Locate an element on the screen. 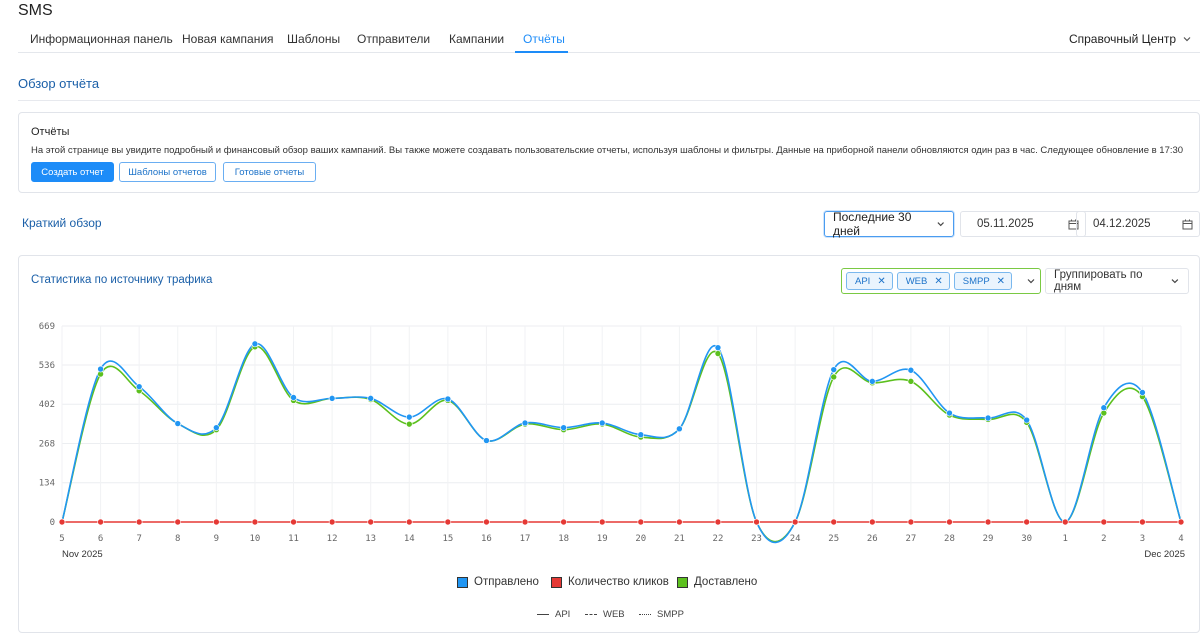  x-month-label-end: Dec 2025 is located at coordinates (1164, 554).